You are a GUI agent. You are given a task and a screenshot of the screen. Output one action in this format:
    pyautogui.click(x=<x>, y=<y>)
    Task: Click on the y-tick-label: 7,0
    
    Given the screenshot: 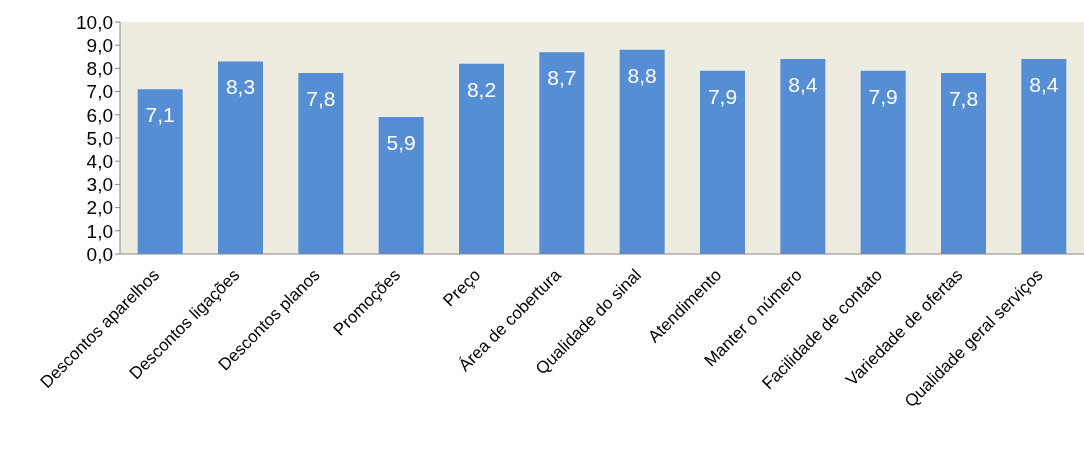 What is the action you would take?
    pyautogui.click(x=99, y=92)
    